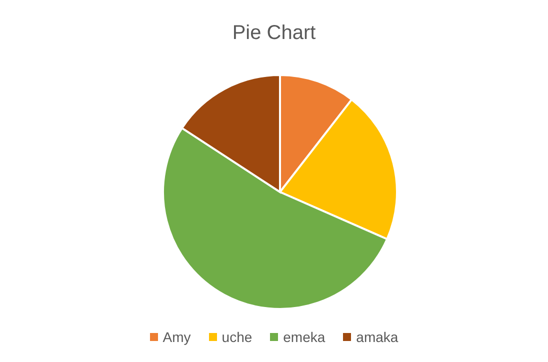 The image size is (548, 362). What do you see at coordinates (176, 337) in the screenshot?
I see `legend-label: Amy` at bounding box center [176, 337].